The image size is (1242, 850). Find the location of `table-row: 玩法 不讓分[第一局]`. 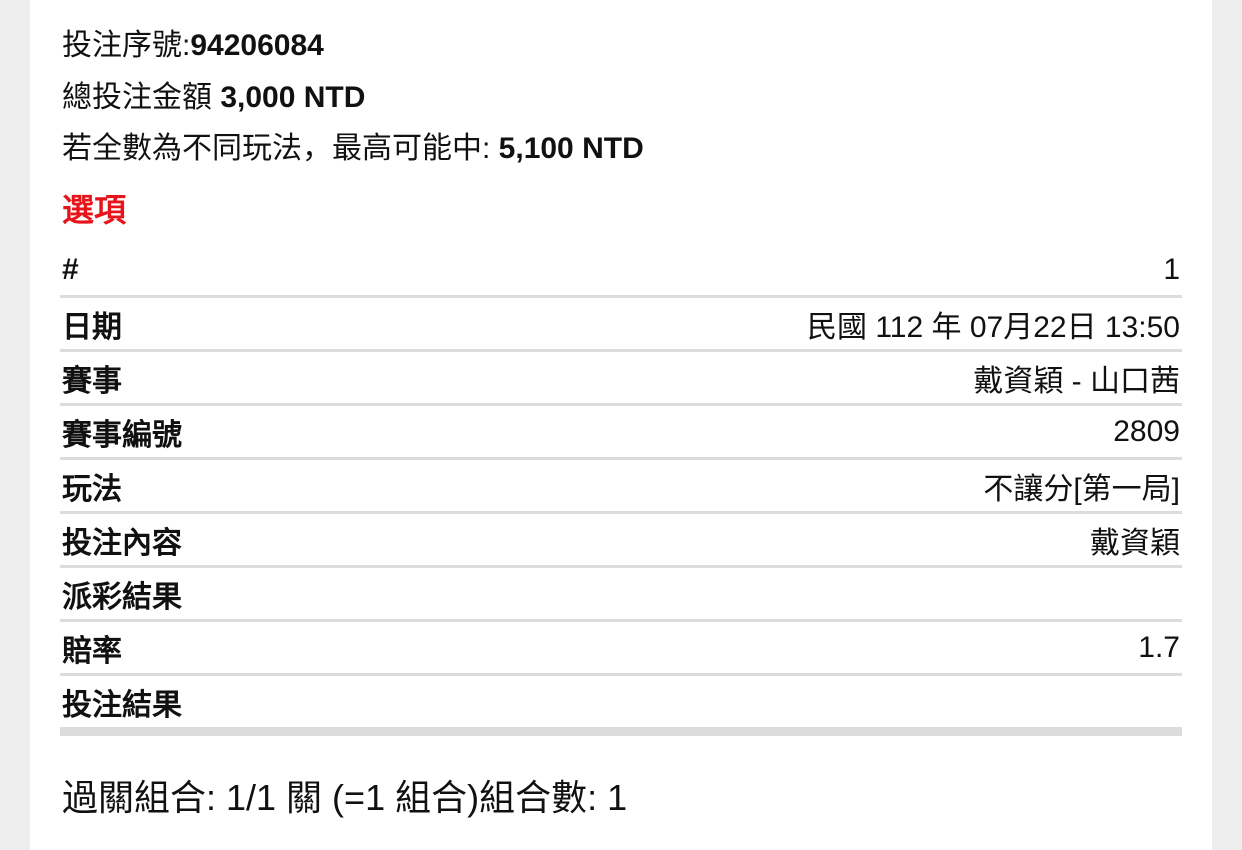

table-row: 玩法 不讓分[第一局] is located at coordinates (621, 486).